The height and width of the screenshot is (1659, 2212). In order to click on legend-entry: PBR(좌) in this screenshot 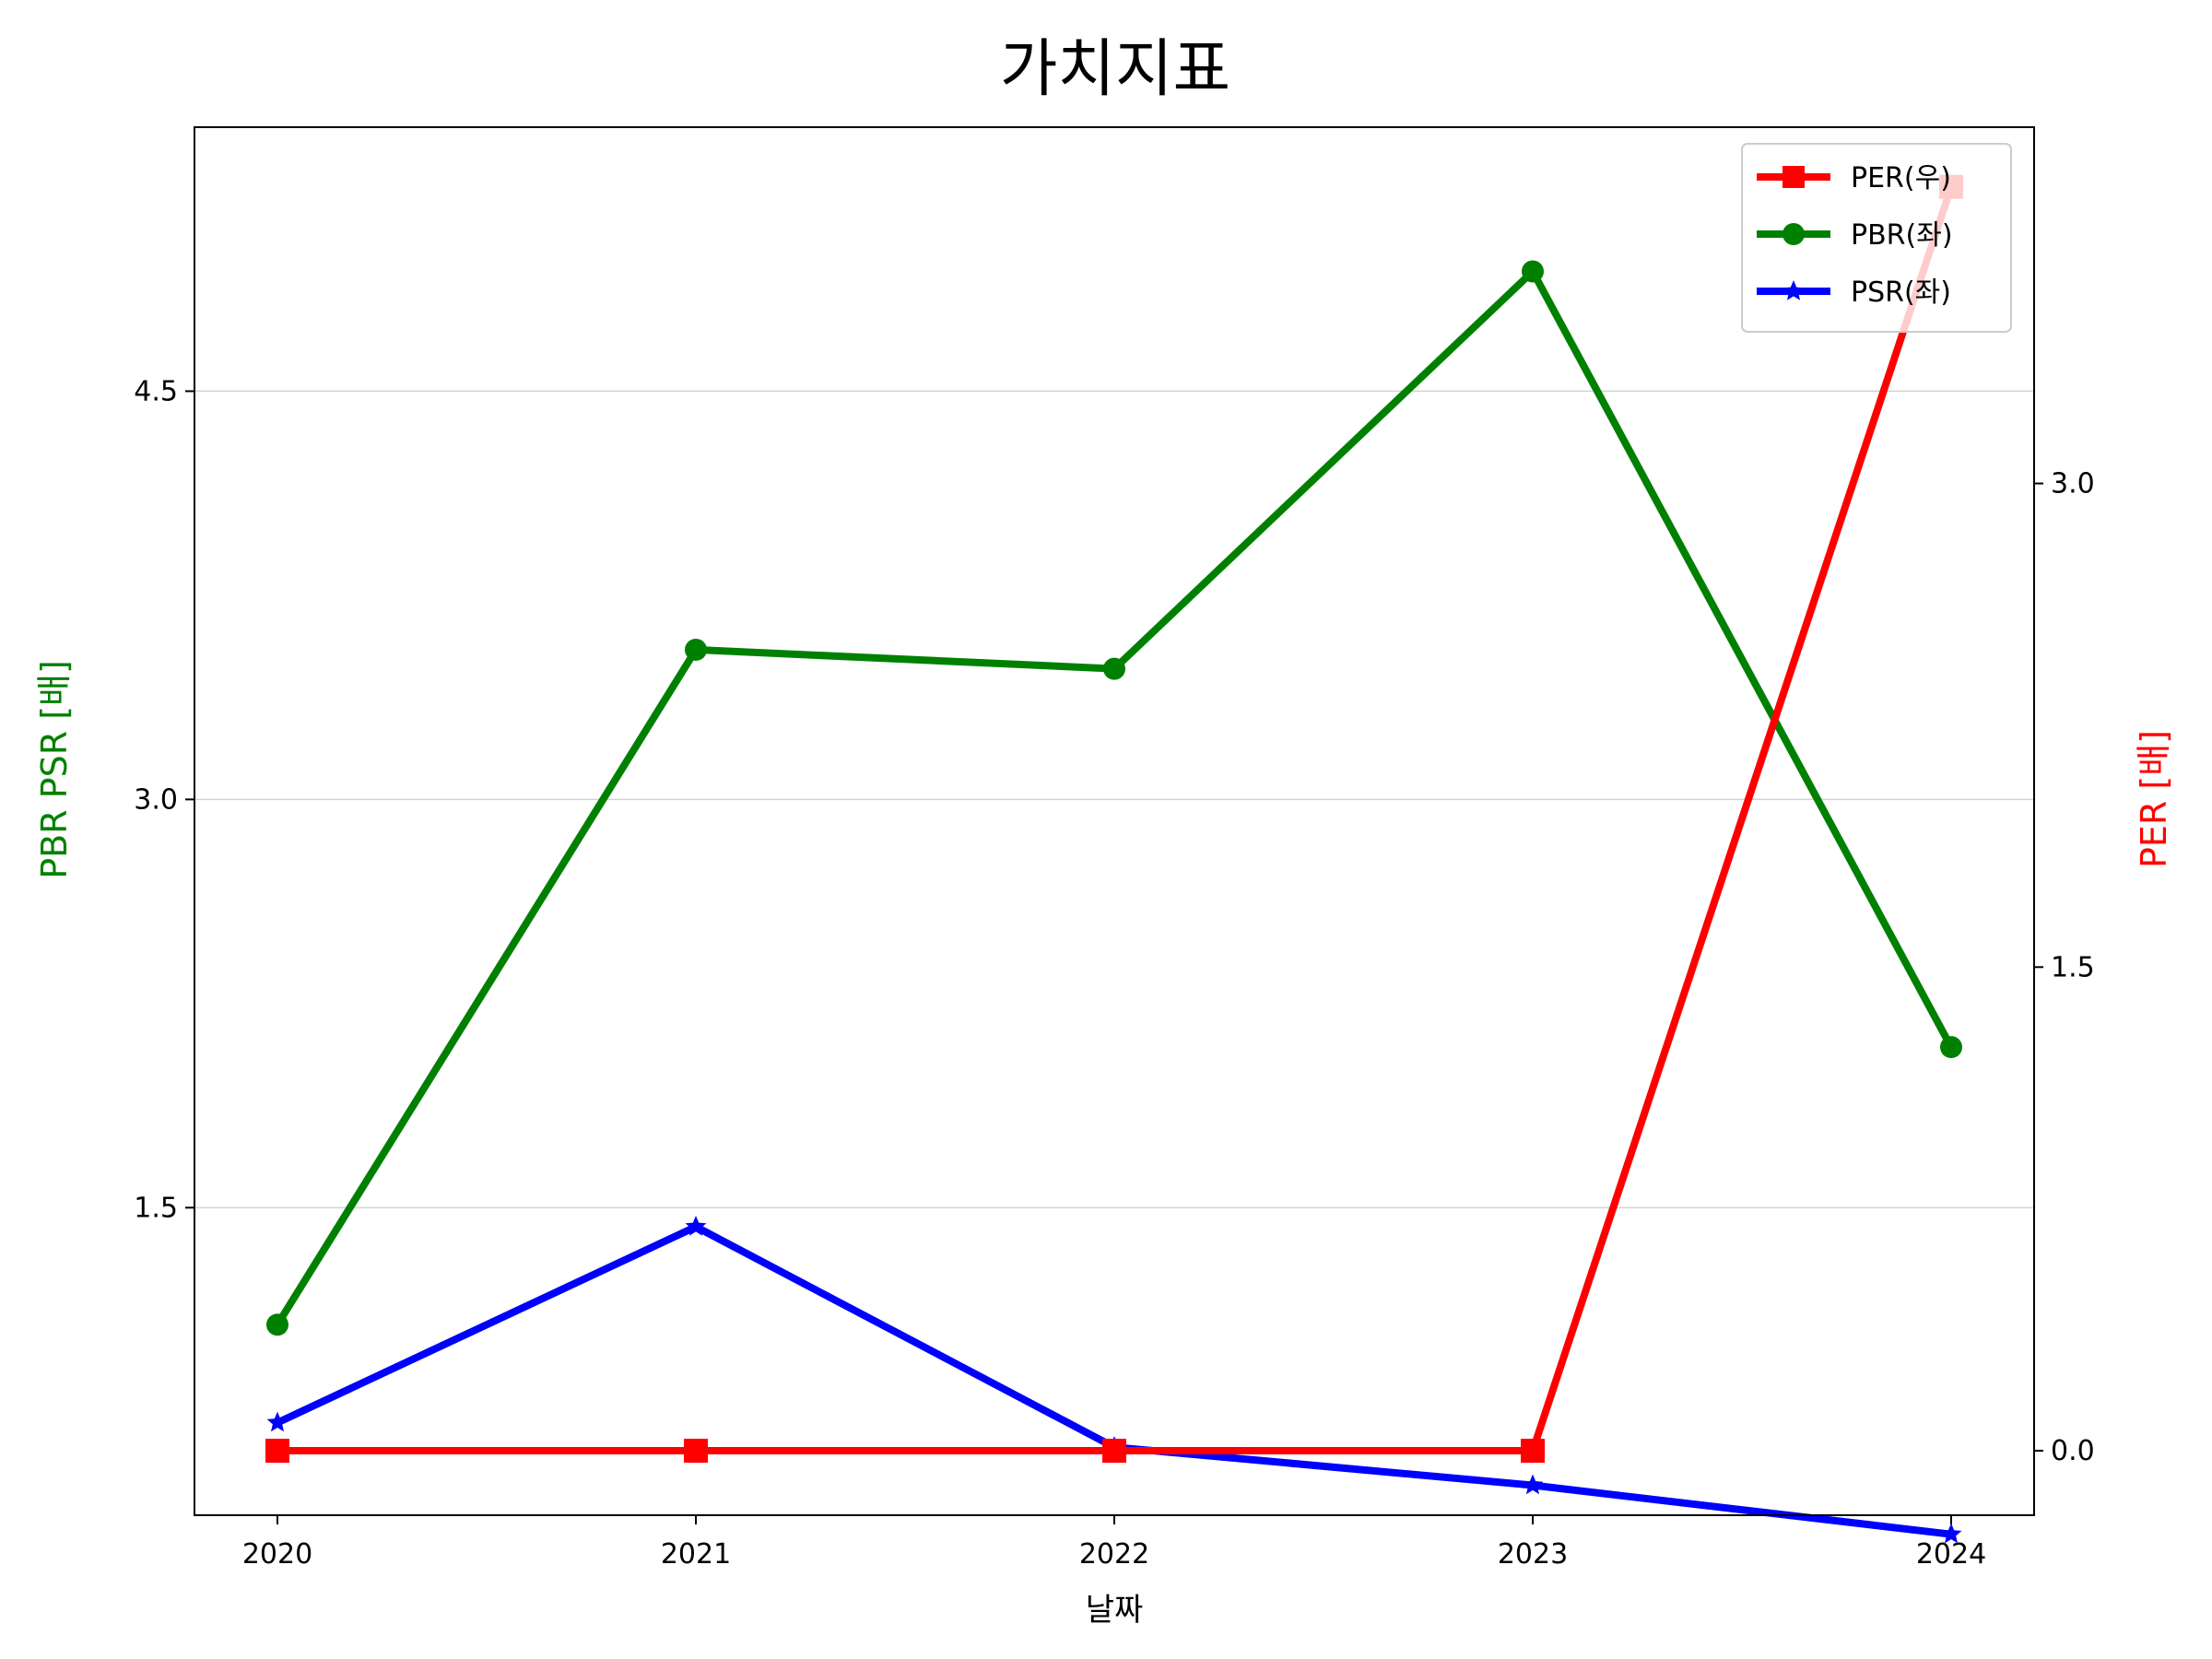, I will do `click(1855, 235)`.